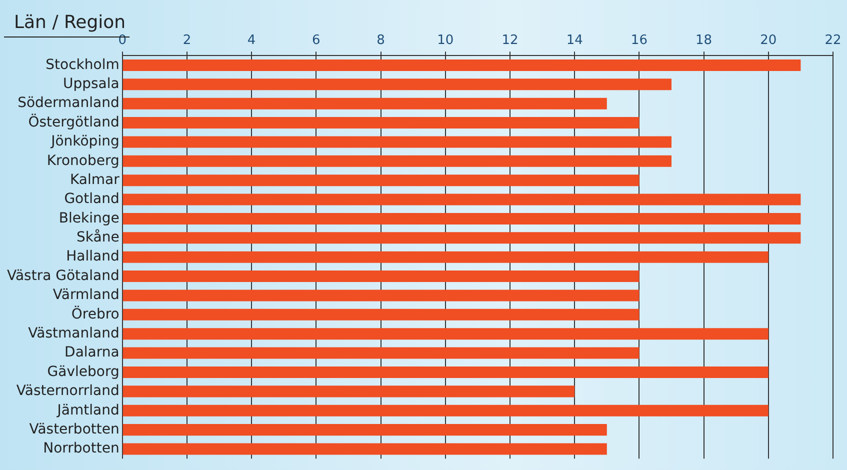 This screenshot has height=470, width=847. Describe the element at coordinates (89, 218) in the screenshot. I see `y-tick-label: Blekinge` at that location.